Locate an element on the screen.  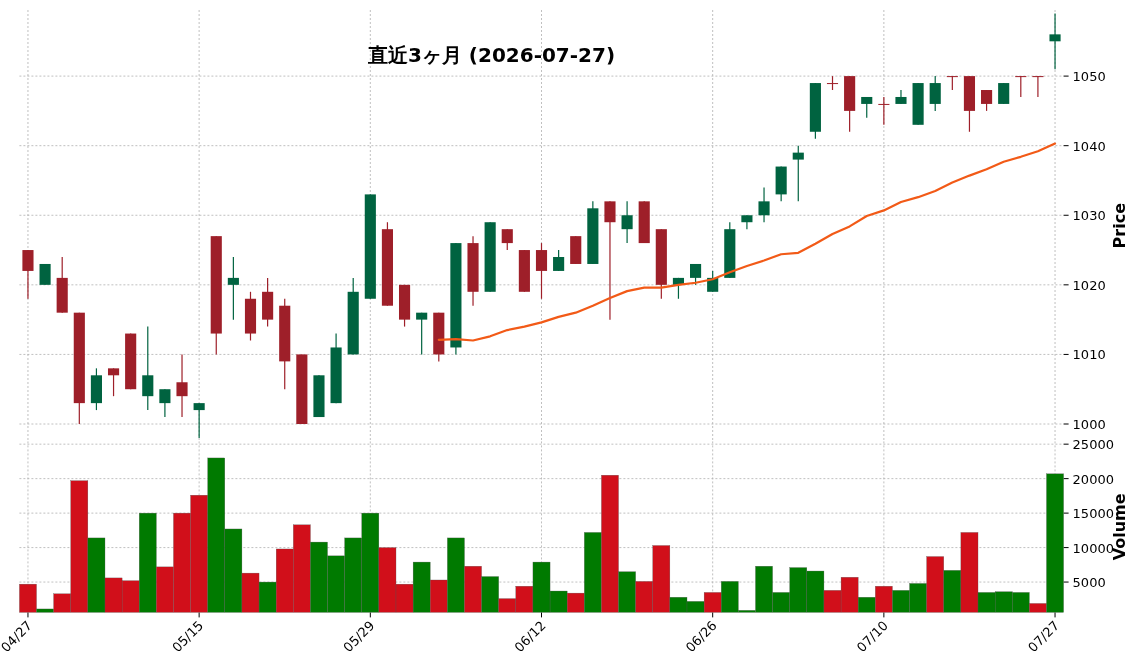
y-tick-label: 1030 is located at coordinates (1089, 216).